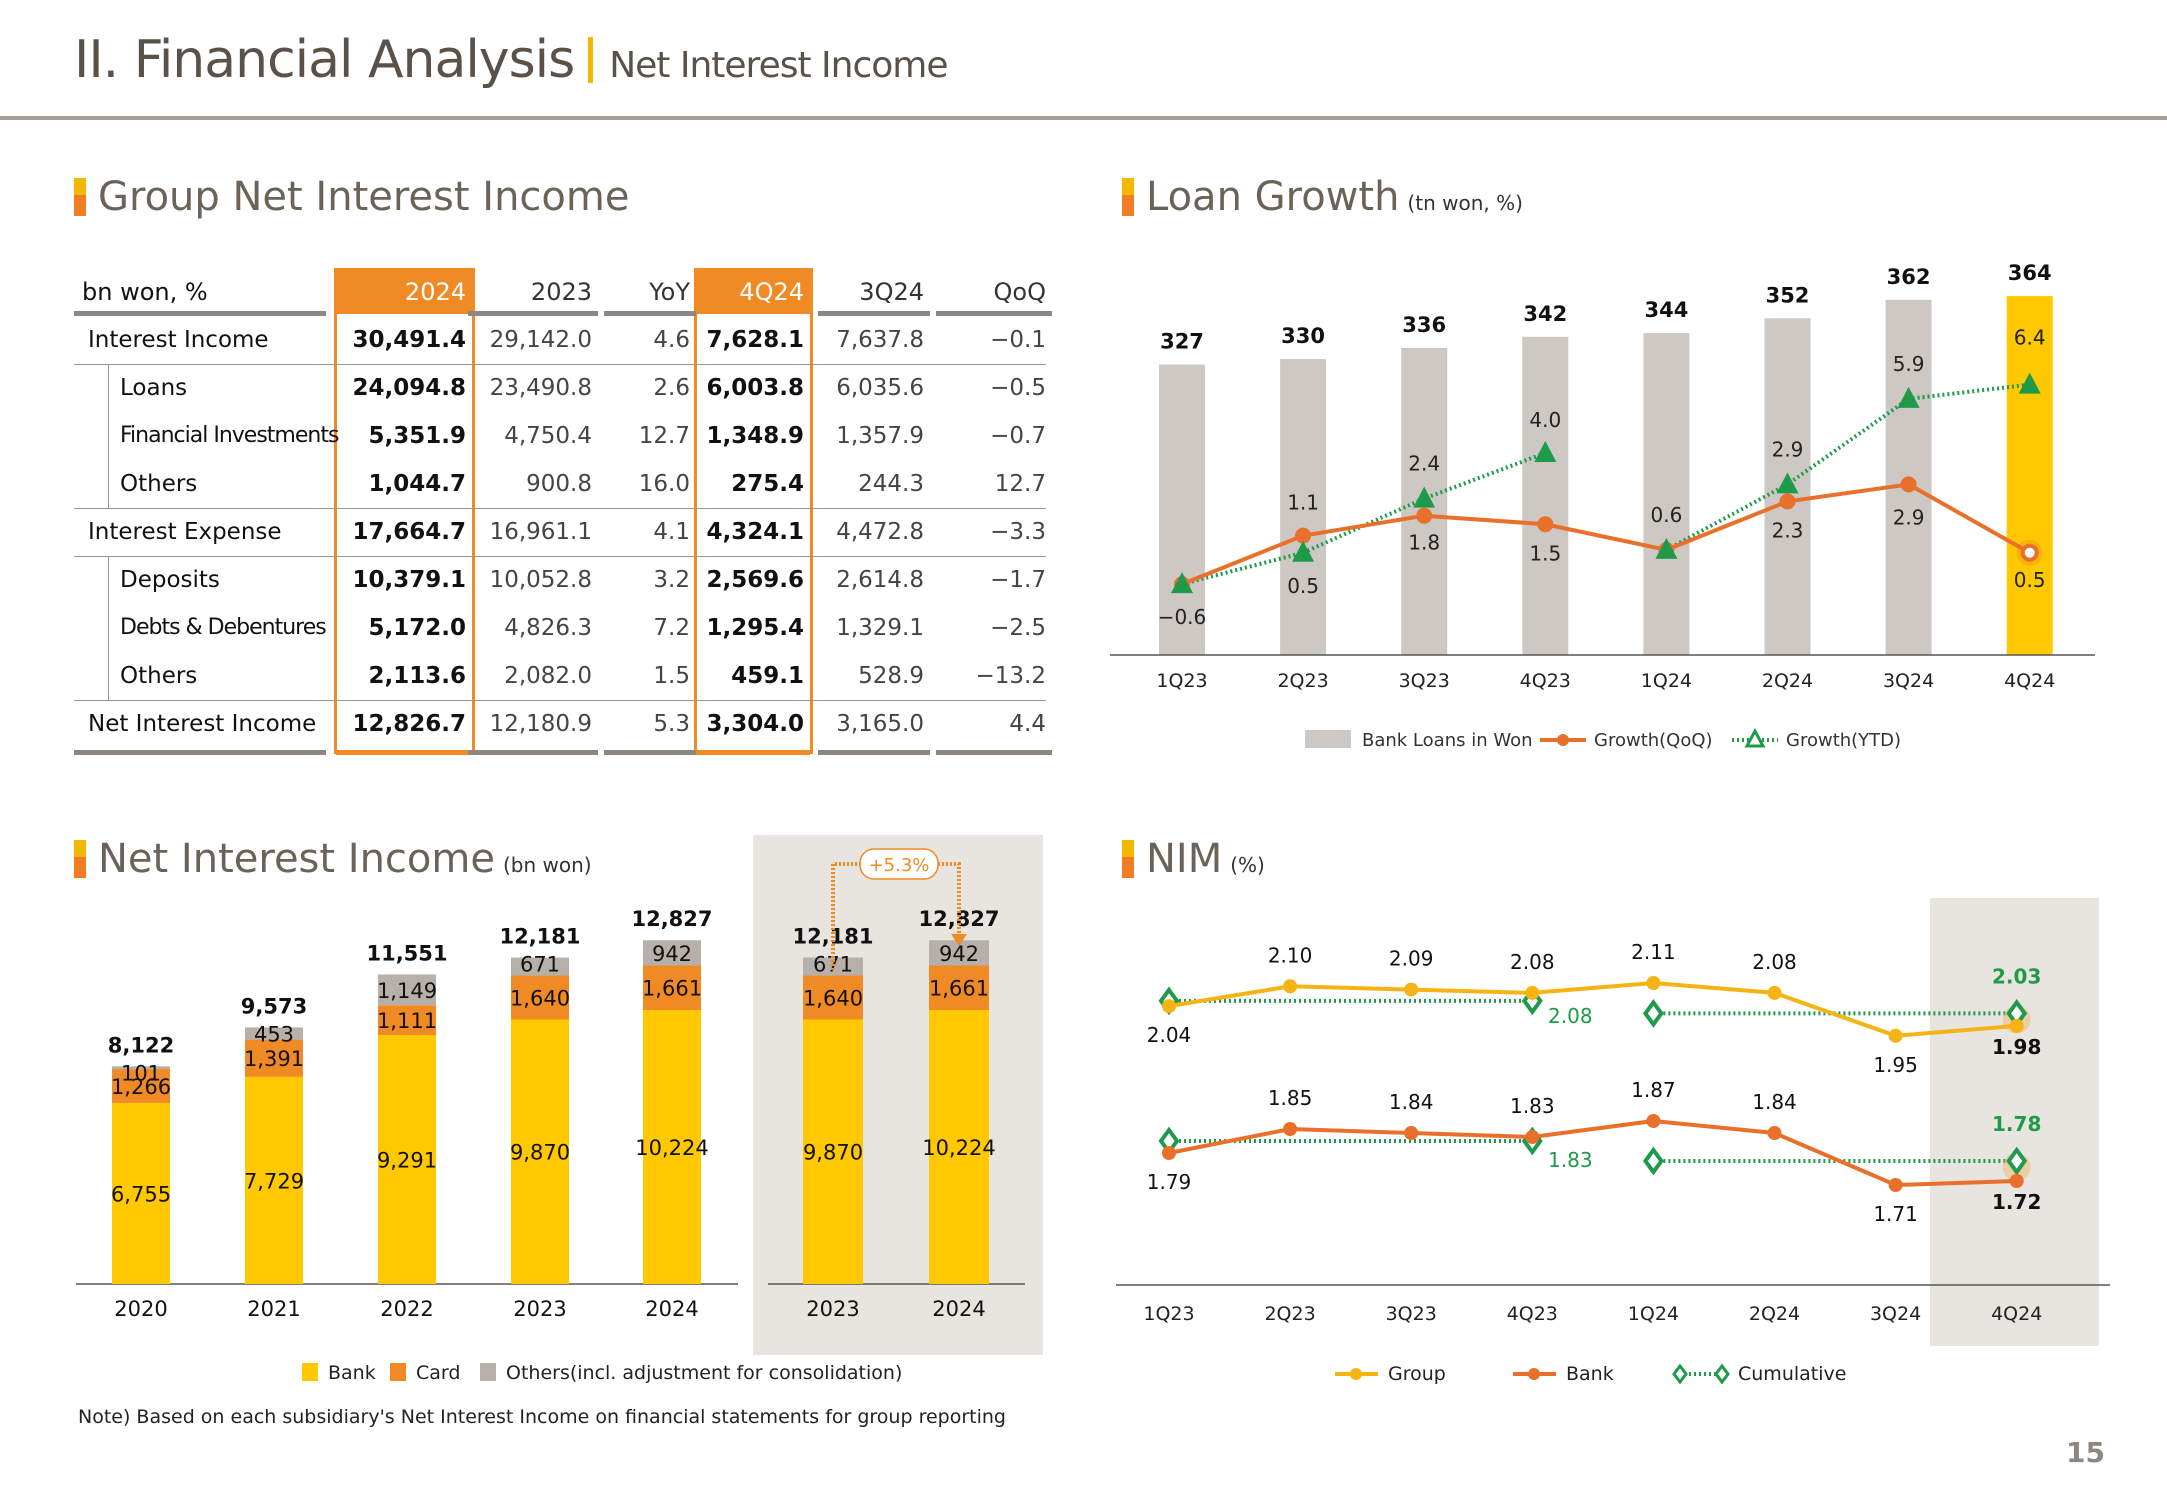  What do you see at coordinates (671, 580) in the screenshot?
I see `table-cell: 3.2` at bounding box center [671, 580].